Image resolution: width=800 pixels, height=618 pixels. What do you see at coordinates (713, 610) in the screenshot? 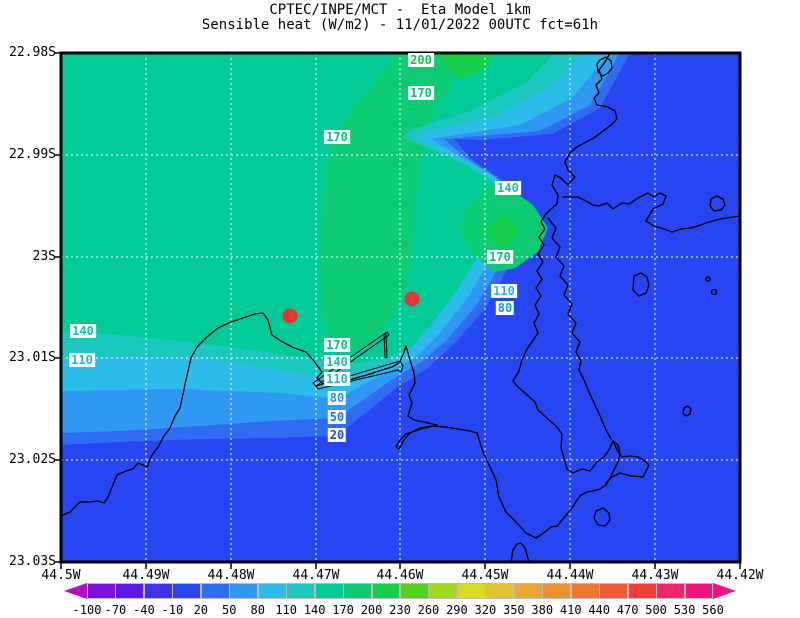
I see `colorbar-tick-label: 560` at bounding box center [713, 610].